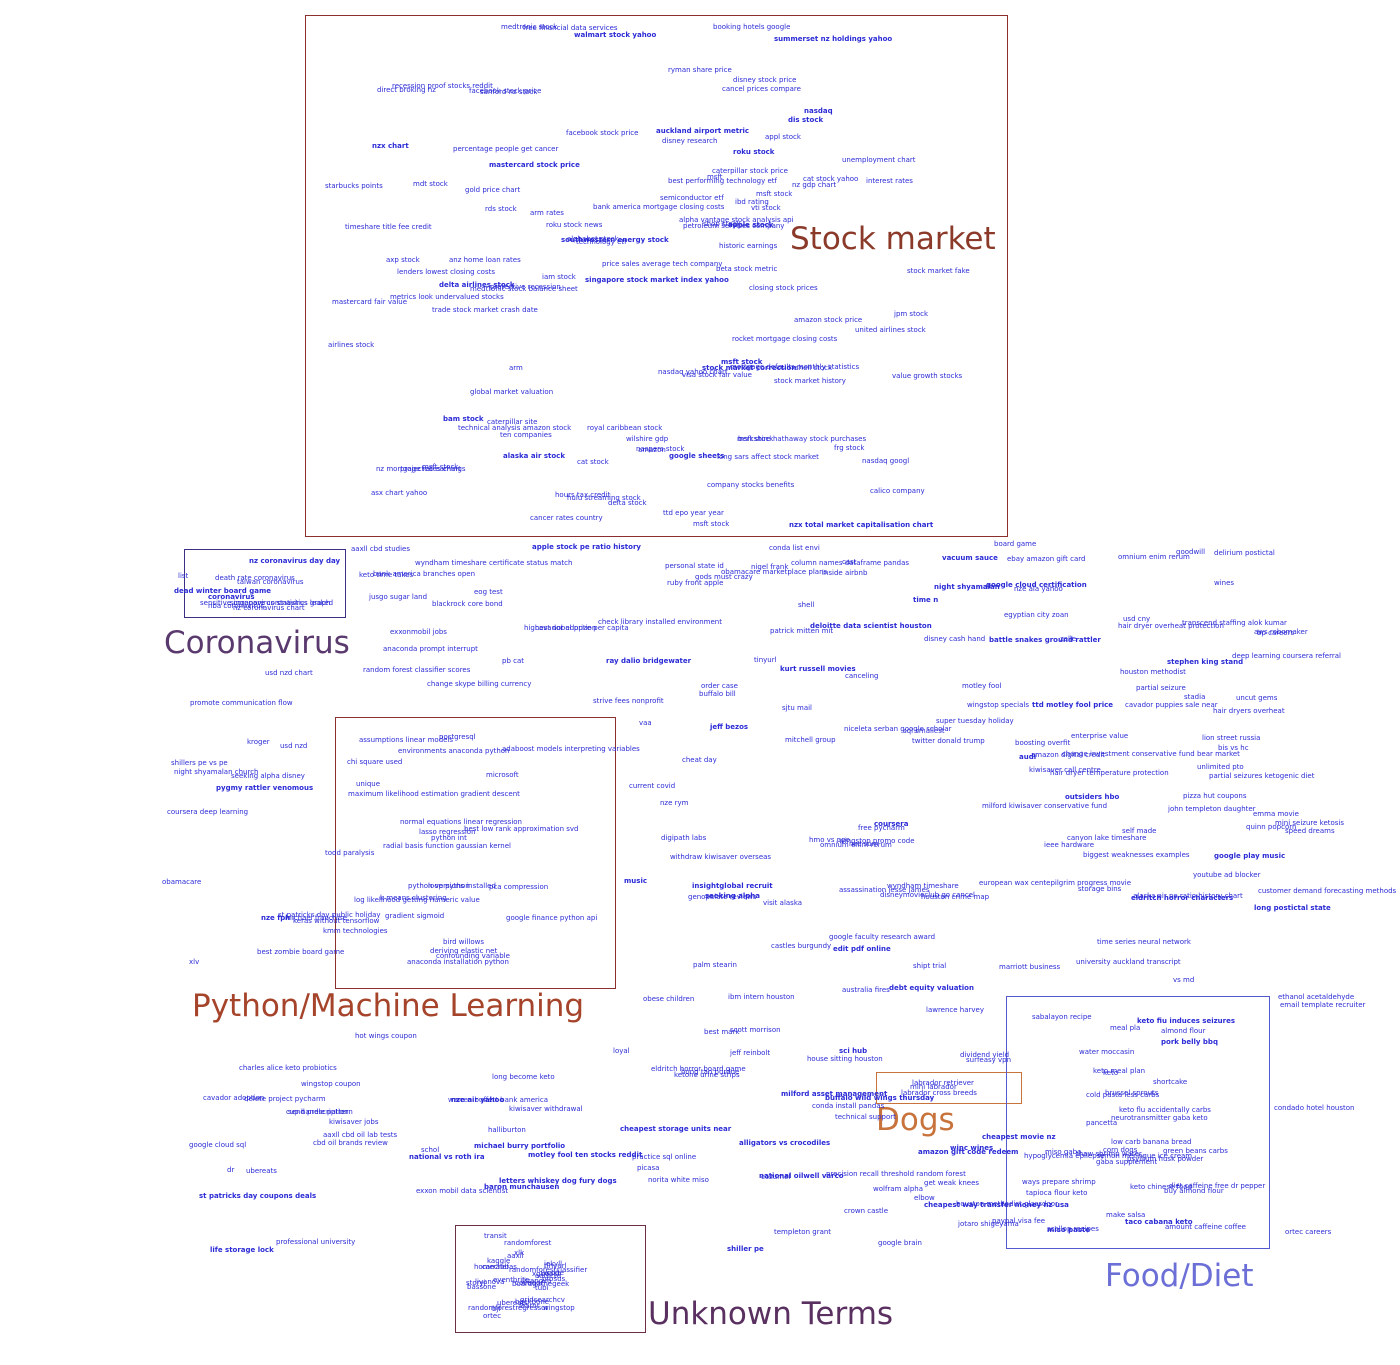 Image resolution: width=1400 pixels, height=1365 pixels. I want to click on term-label: cheat day, so click(699, 760).